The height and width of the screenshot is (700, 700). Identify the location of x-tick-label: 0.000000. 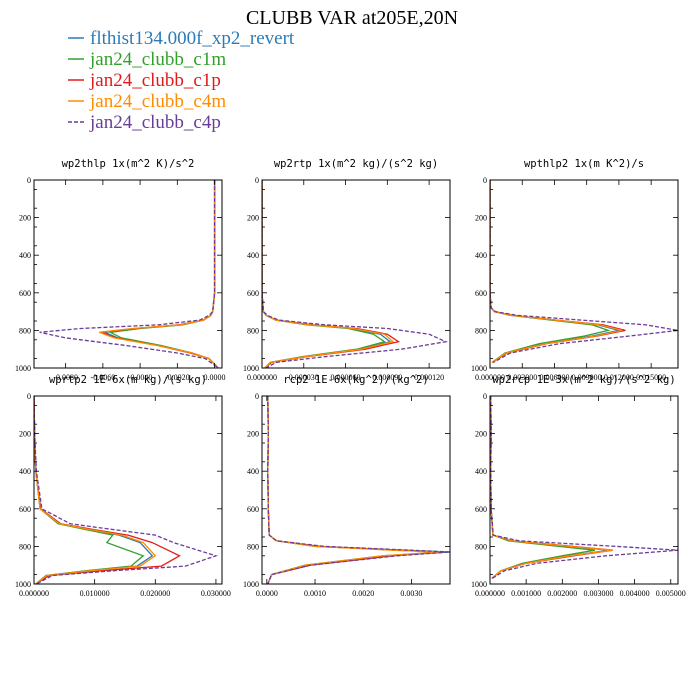
(490, 593).